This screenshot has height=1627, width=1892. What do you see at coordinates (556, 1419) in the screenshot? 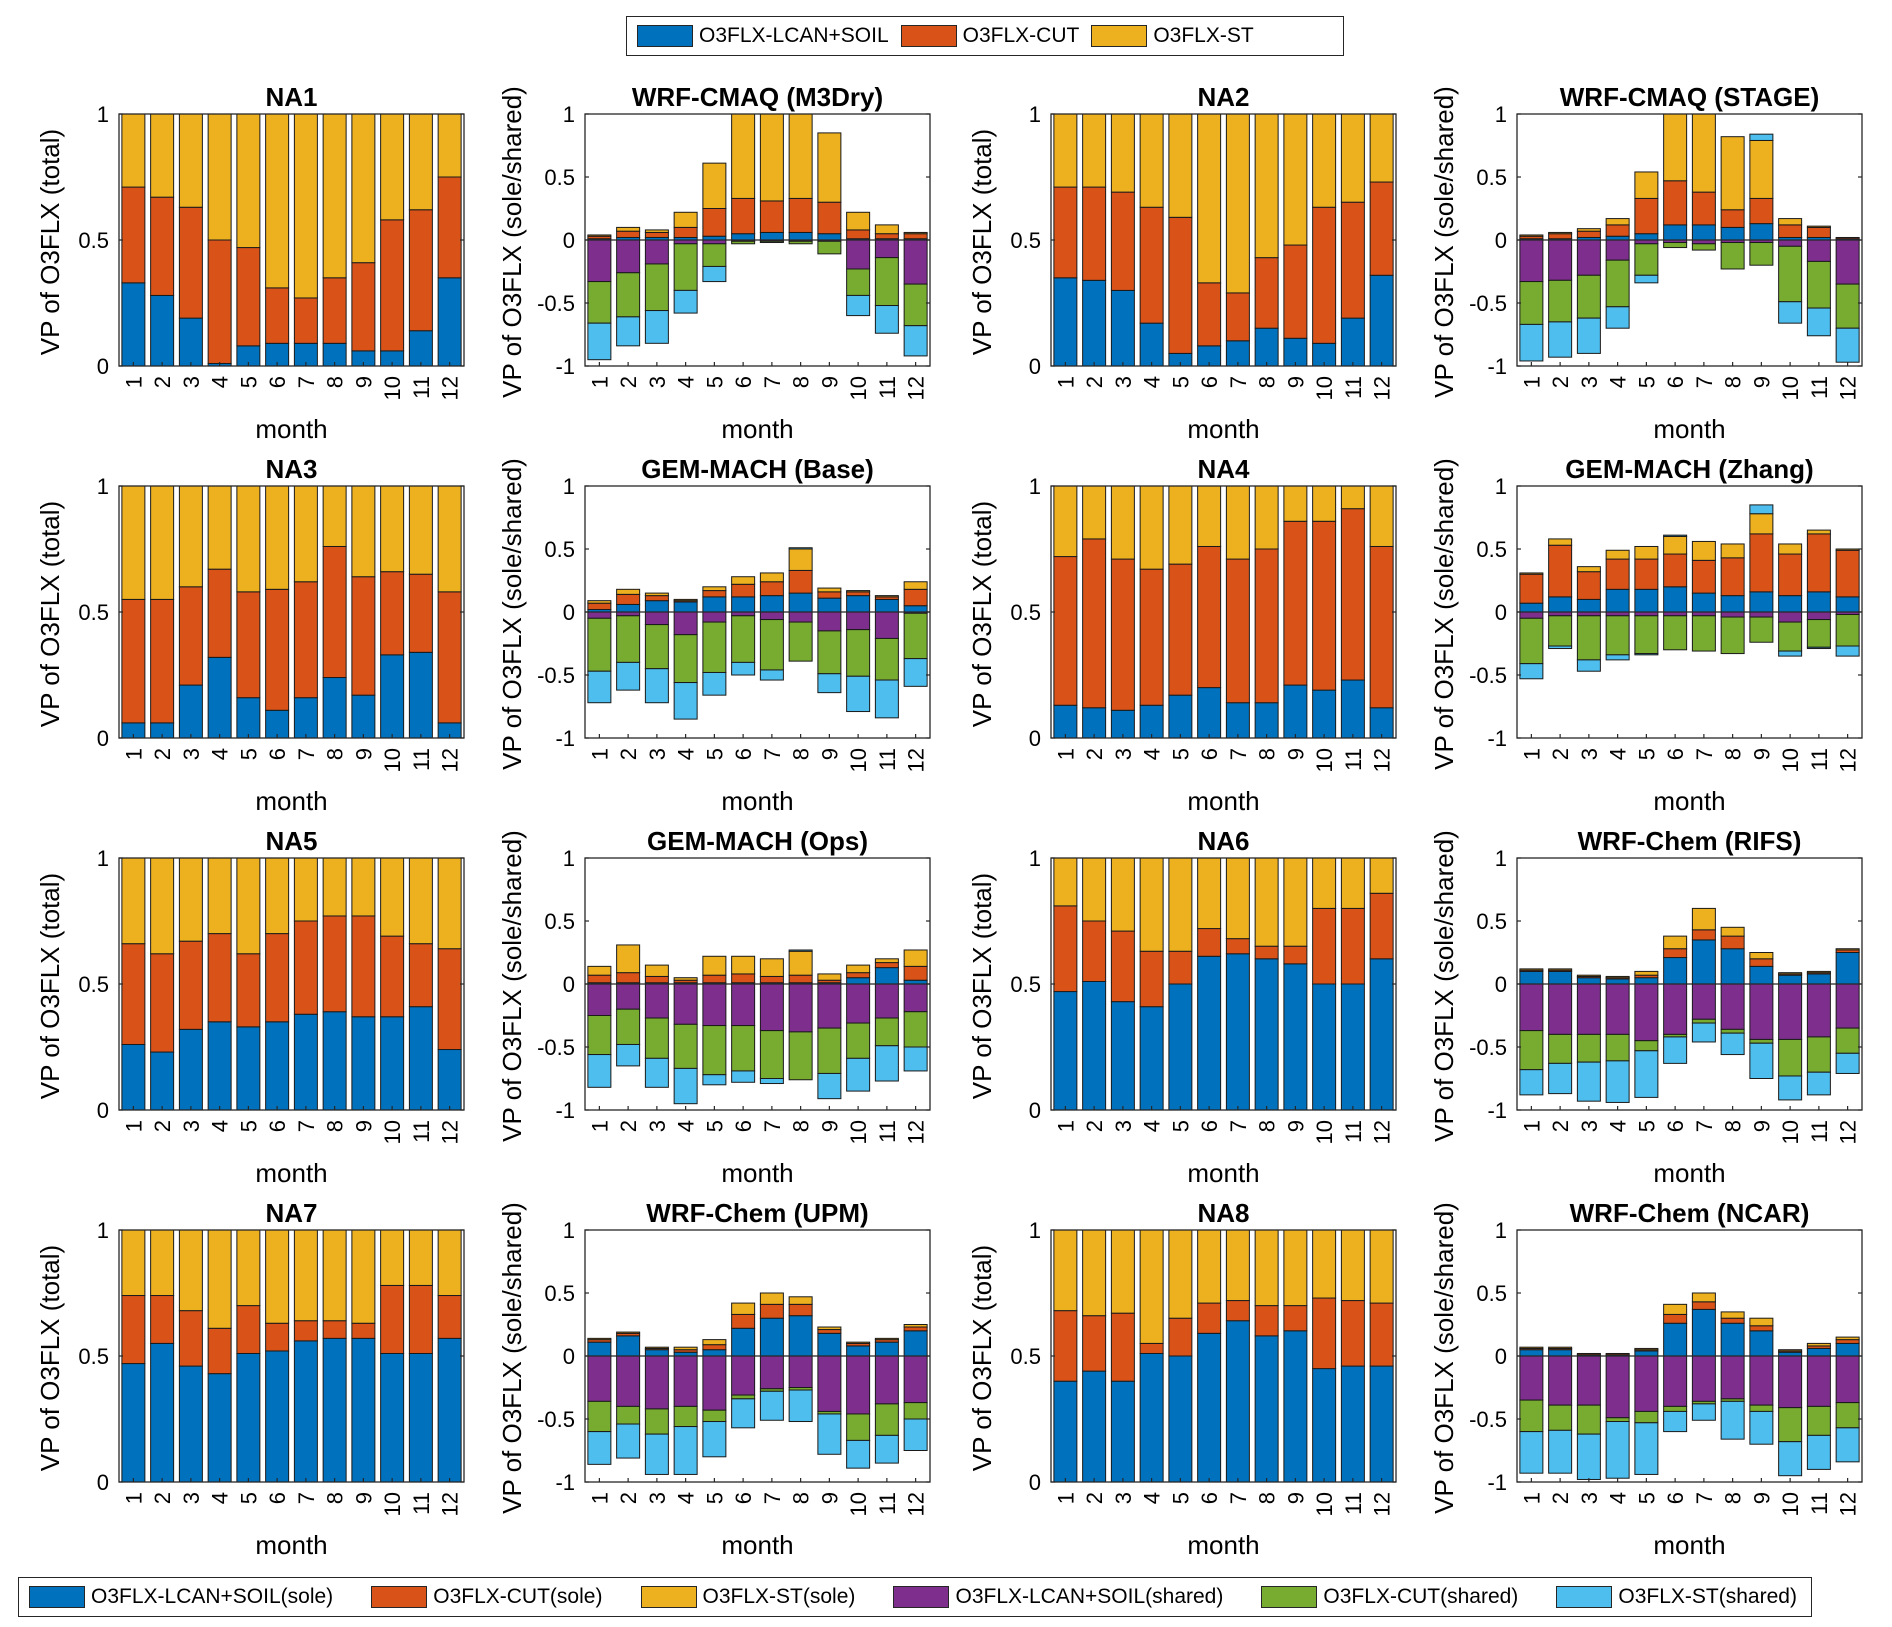
I see `y-tick-label: -0.5` at bounding box center [556, 1419].